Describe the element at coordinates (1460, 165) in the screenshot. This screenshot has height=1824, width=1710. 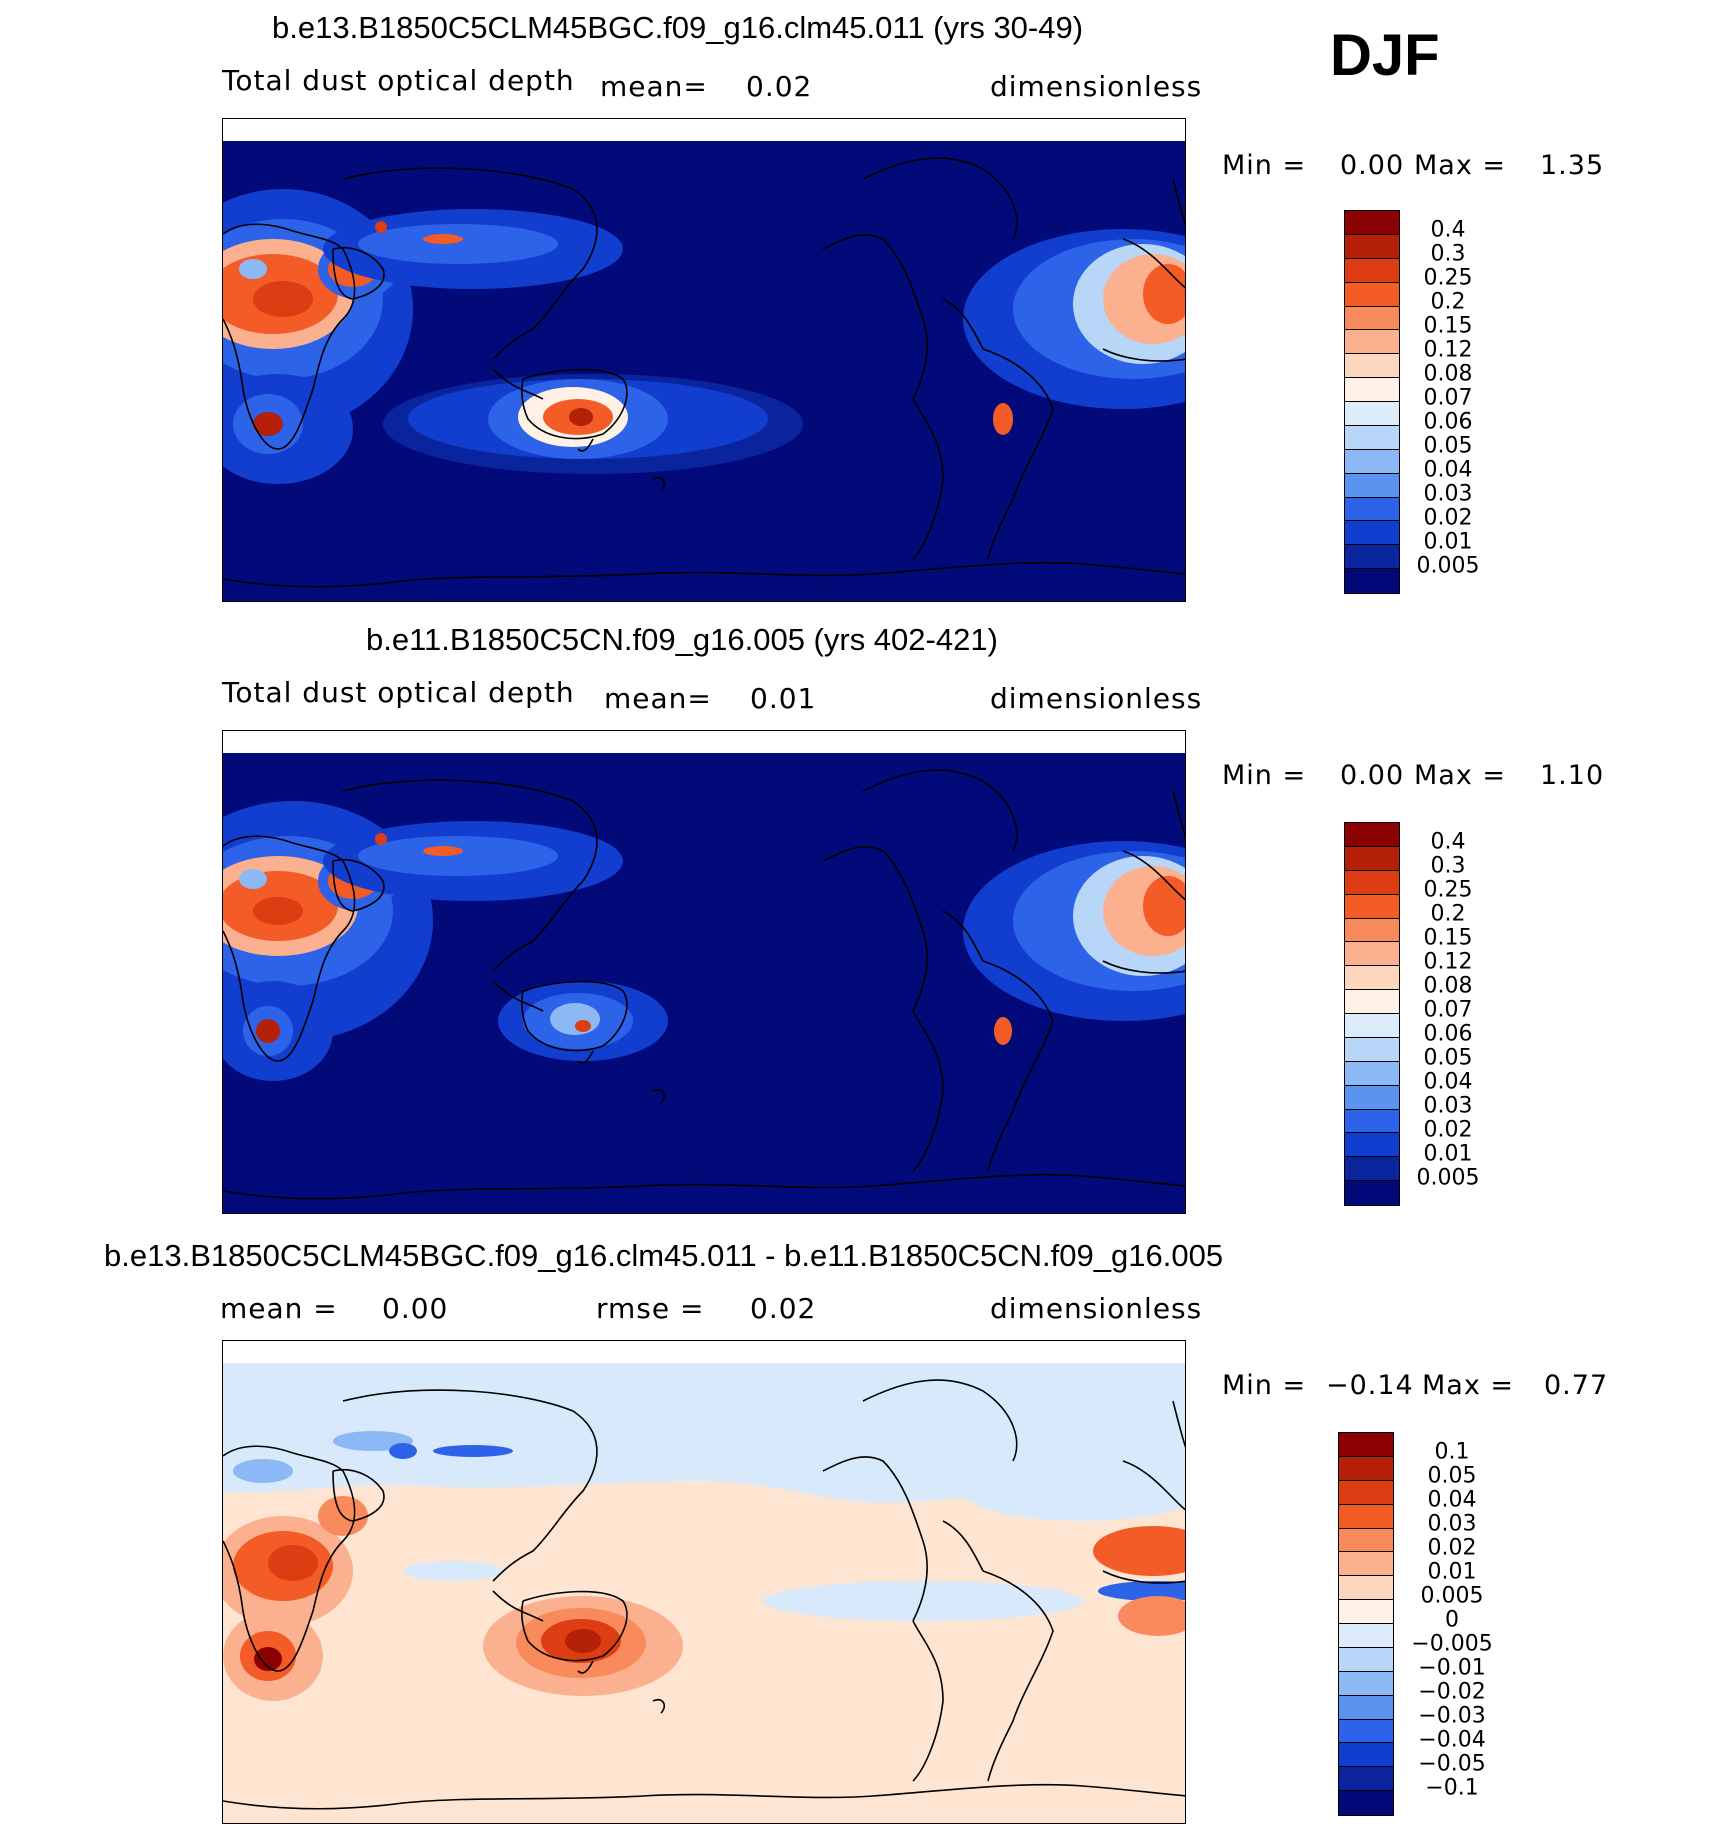
I see `panel-1-max-label: Max =` at that location.